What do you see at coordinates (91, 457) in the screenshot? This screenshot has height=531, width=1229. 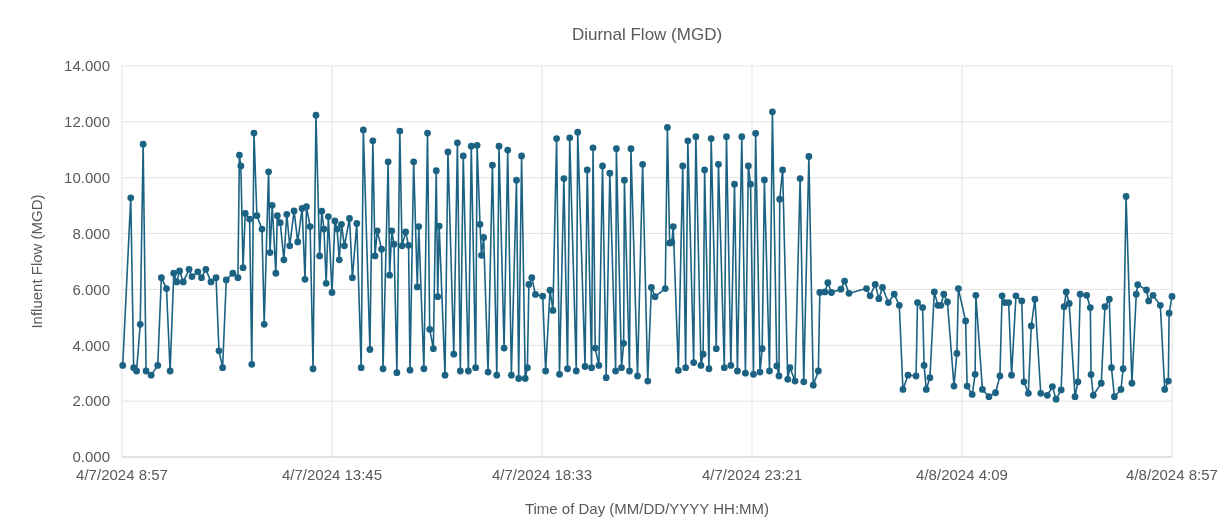 I see `y-tick-label: 0.000` at bounding box center [91, 457].